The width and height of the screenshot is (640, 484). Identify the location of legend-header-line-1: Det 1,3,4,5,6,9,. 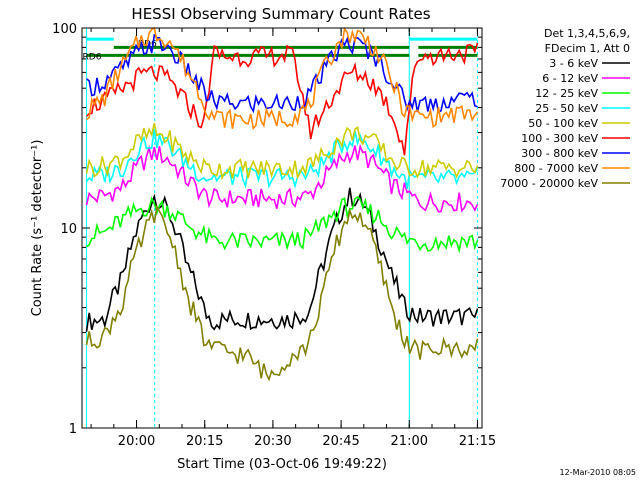
(587, 33).